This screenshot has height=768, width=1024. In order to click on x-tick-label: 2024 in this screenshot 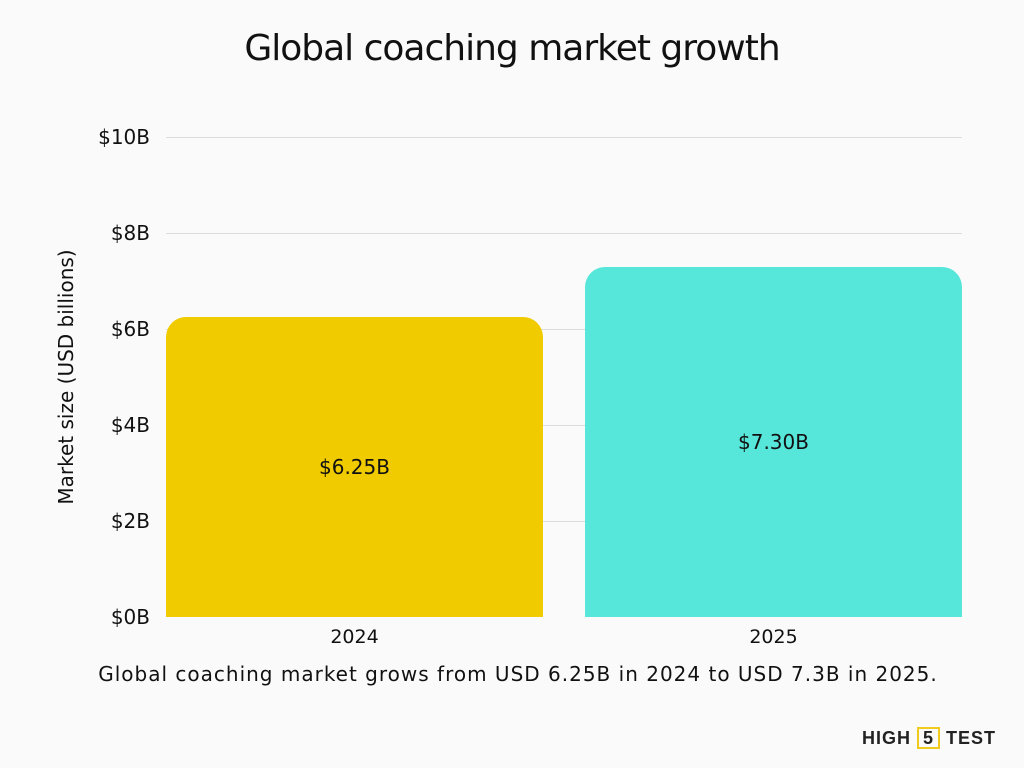, I will do `click(354, 637)`.